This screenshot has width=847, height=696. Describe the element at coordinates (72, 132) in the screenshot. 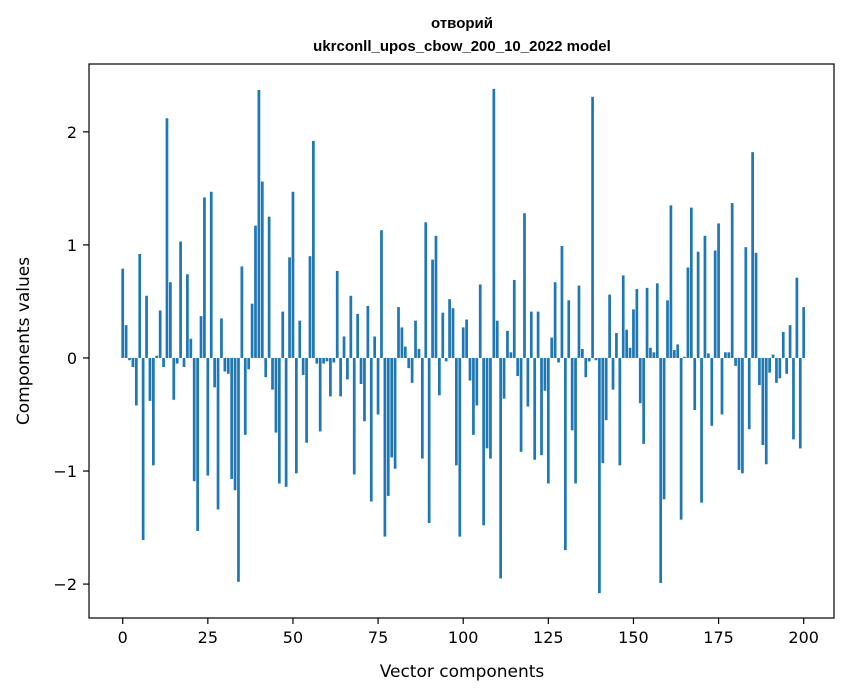

I see `y-tick-label: 2` at that location.